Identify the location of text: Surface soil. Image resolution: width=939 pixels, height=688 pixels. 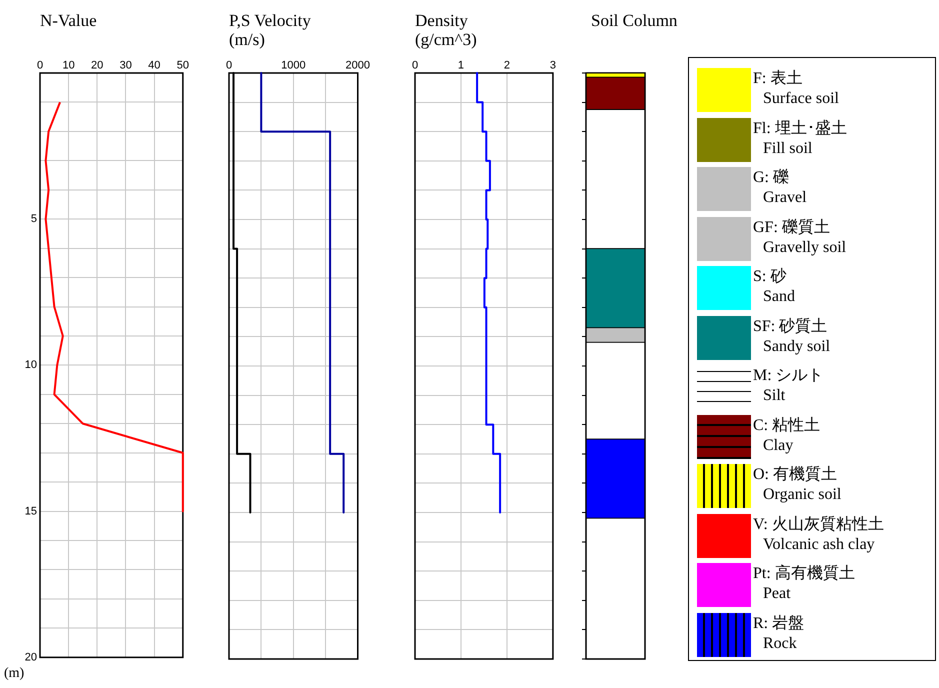
(801, 99).